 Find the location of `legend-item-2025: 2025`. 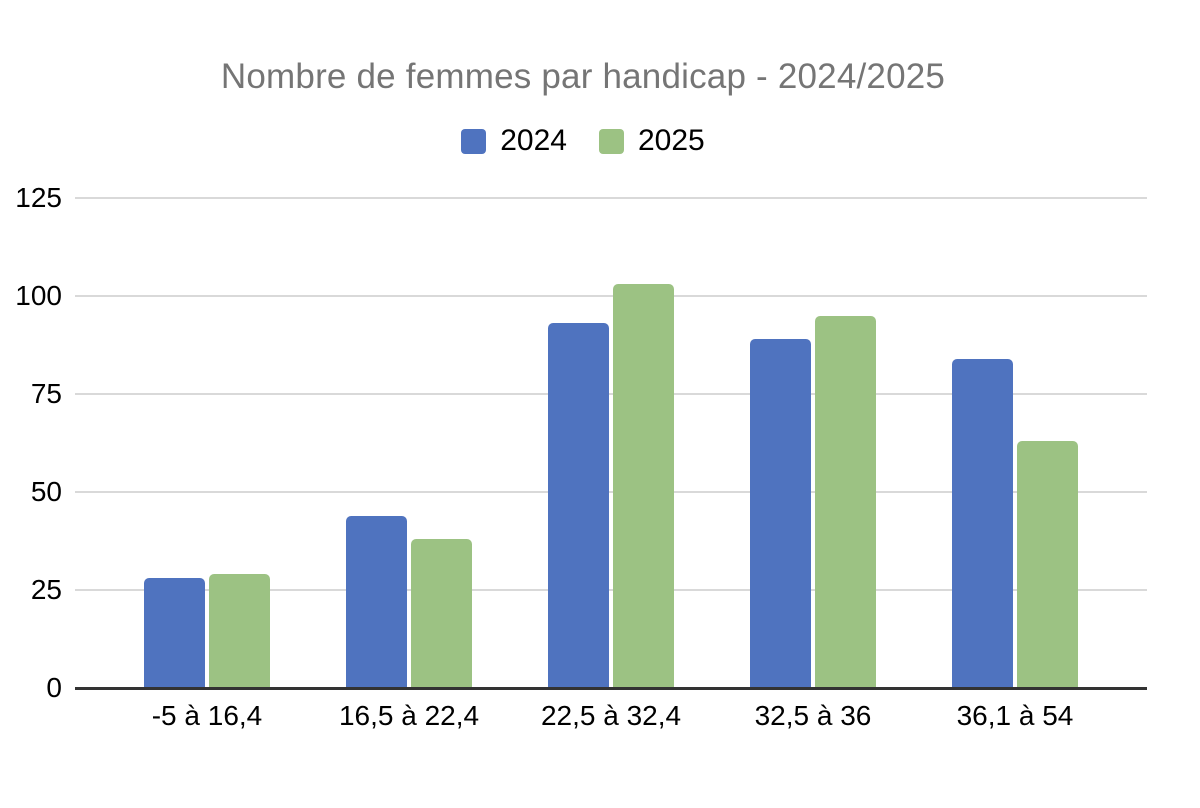

legend-item-2025: 2025 is located at coordinates (652, 141).